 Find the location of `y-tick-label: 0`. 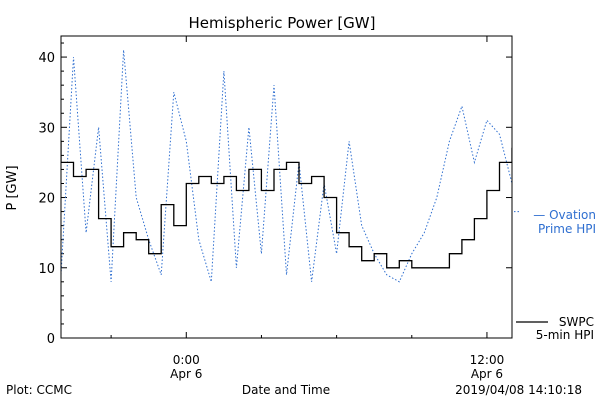

y-tick-label: 0 is located at coordinates (51, 339).